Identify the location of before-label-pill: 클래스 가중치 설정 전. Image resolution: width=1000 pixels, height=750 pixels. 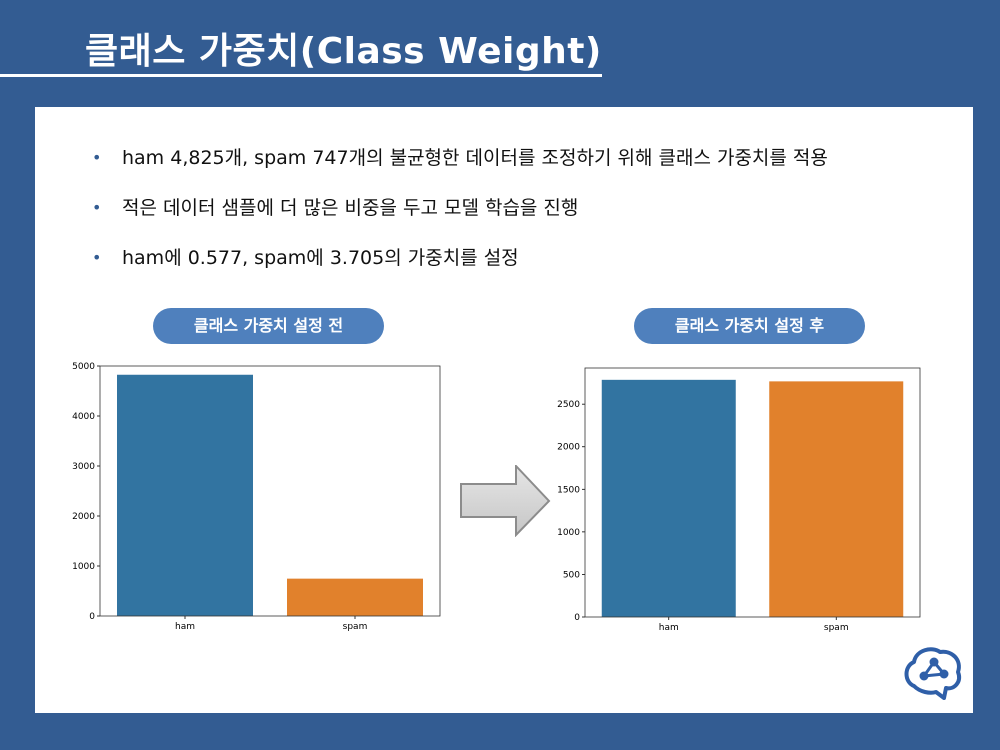
(268, 326).